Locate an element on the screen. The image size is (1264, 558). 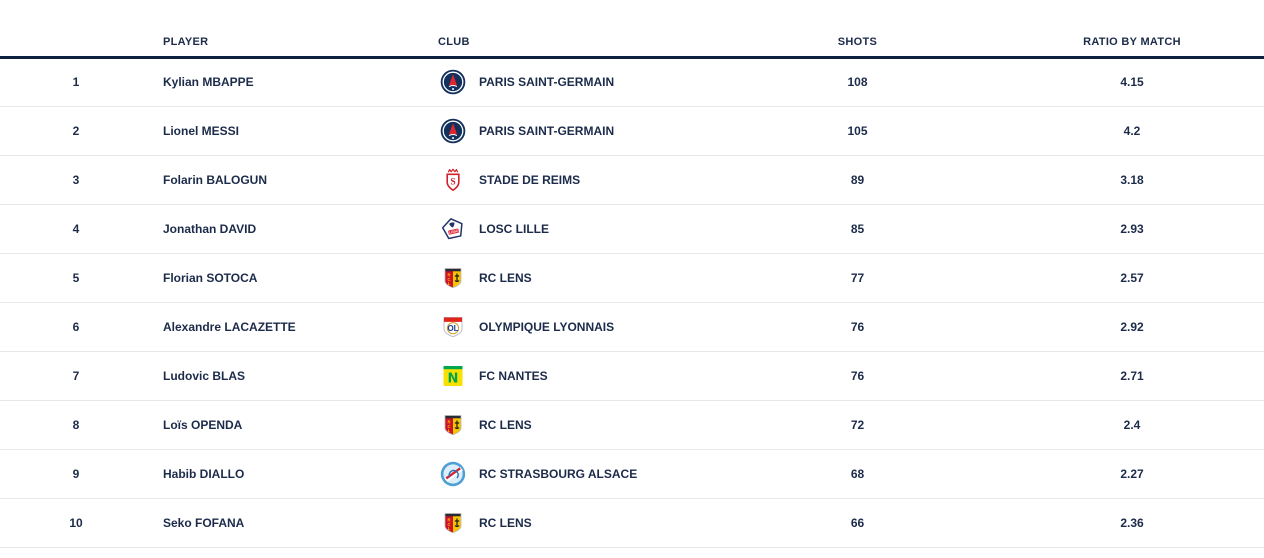
player-name: Jonathan DAVID is located at coordinates (288, 229).